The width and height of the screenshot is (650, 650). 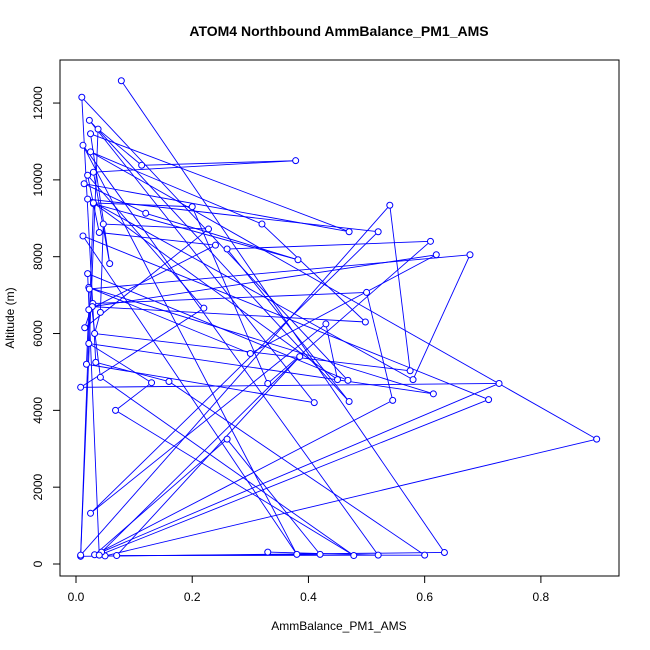 I want to click on chart-title: ATOM4 Northbound AmmBalance_PM1_AMS, so click(x=338, y=31).